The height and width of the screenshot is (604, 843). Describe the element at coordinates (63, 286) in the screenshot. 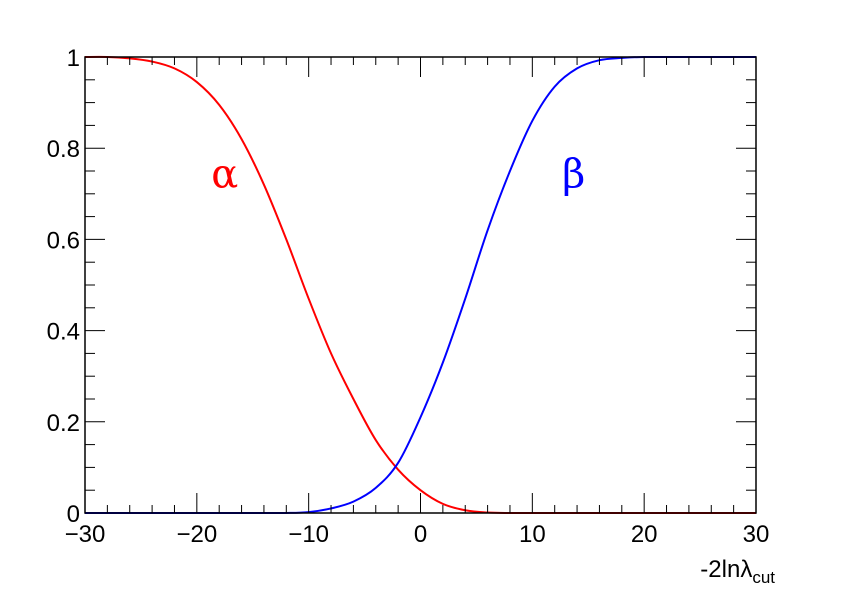

I see `y-tick-labels: 0 0.2 0.4 0.6 0.8 1` at that location.